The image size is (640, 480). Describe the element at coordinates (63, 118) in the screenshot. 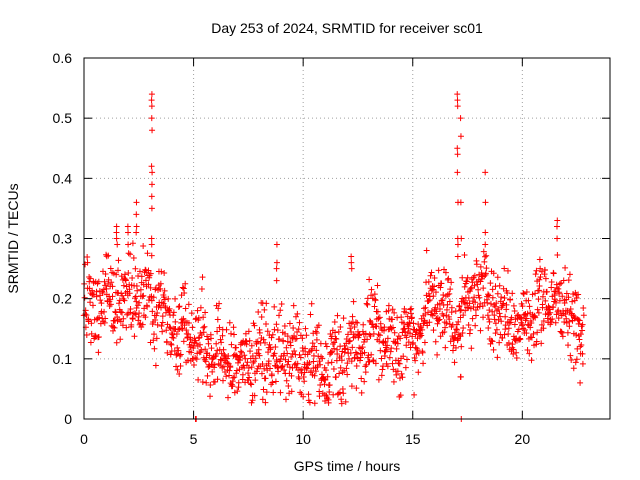

I see `y-tick-label: 0.5` at that location.